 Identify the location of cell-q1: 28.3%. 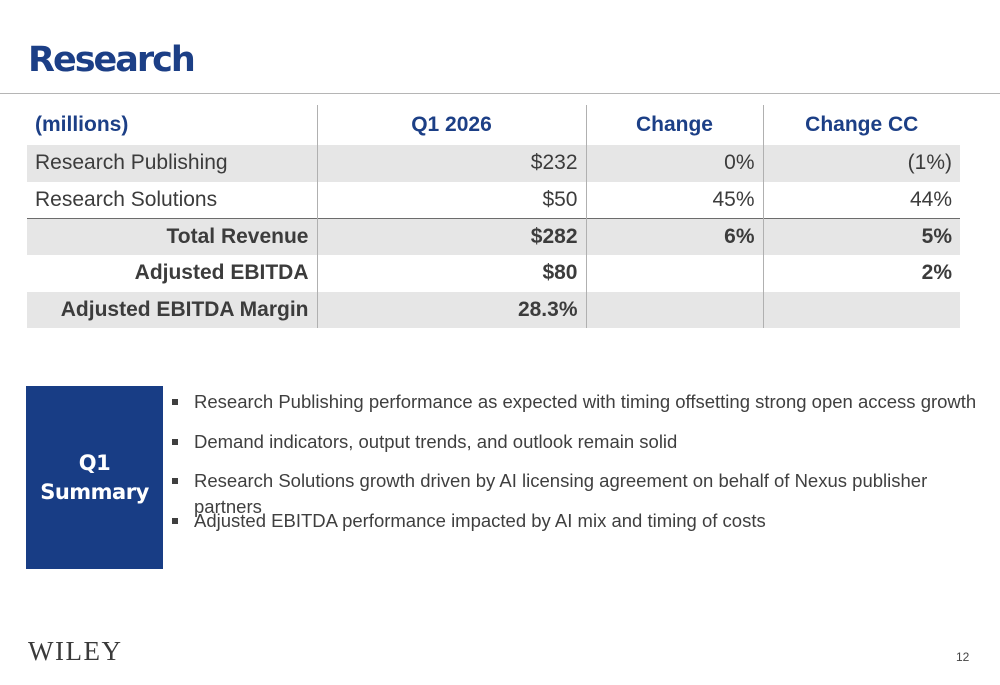
(451, 310).